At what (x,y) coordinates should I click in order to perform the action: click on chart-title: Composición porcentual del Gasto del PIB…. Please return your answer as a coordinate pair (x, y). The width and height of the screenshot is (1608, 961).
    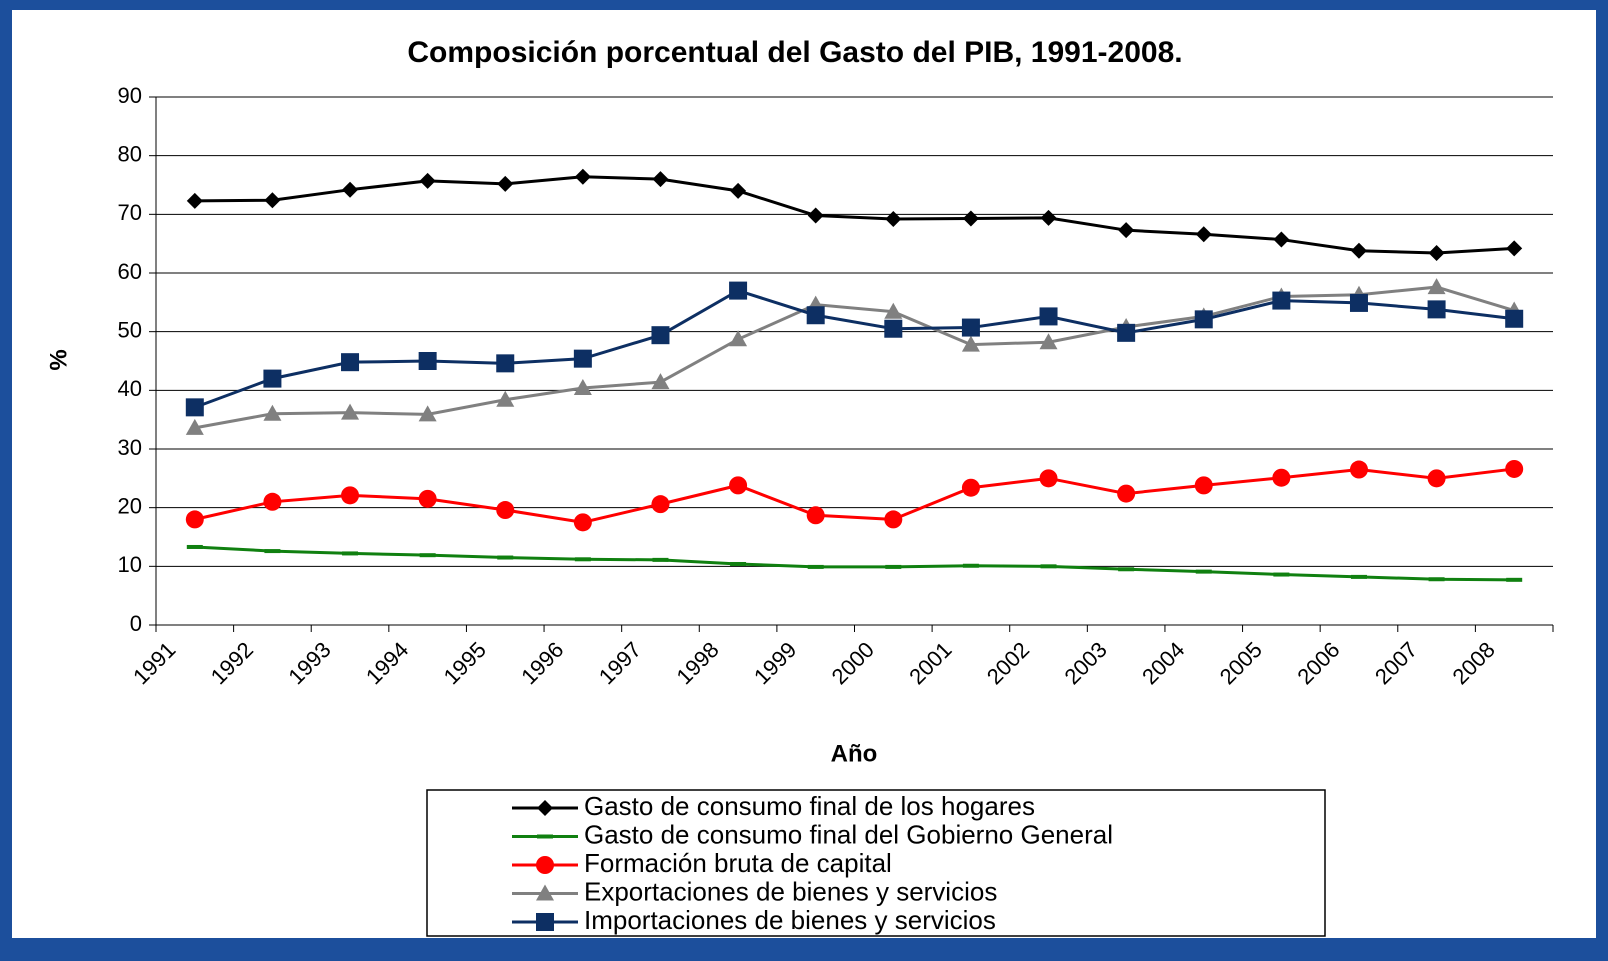
    Looking at the image, I should click on (794, 52).